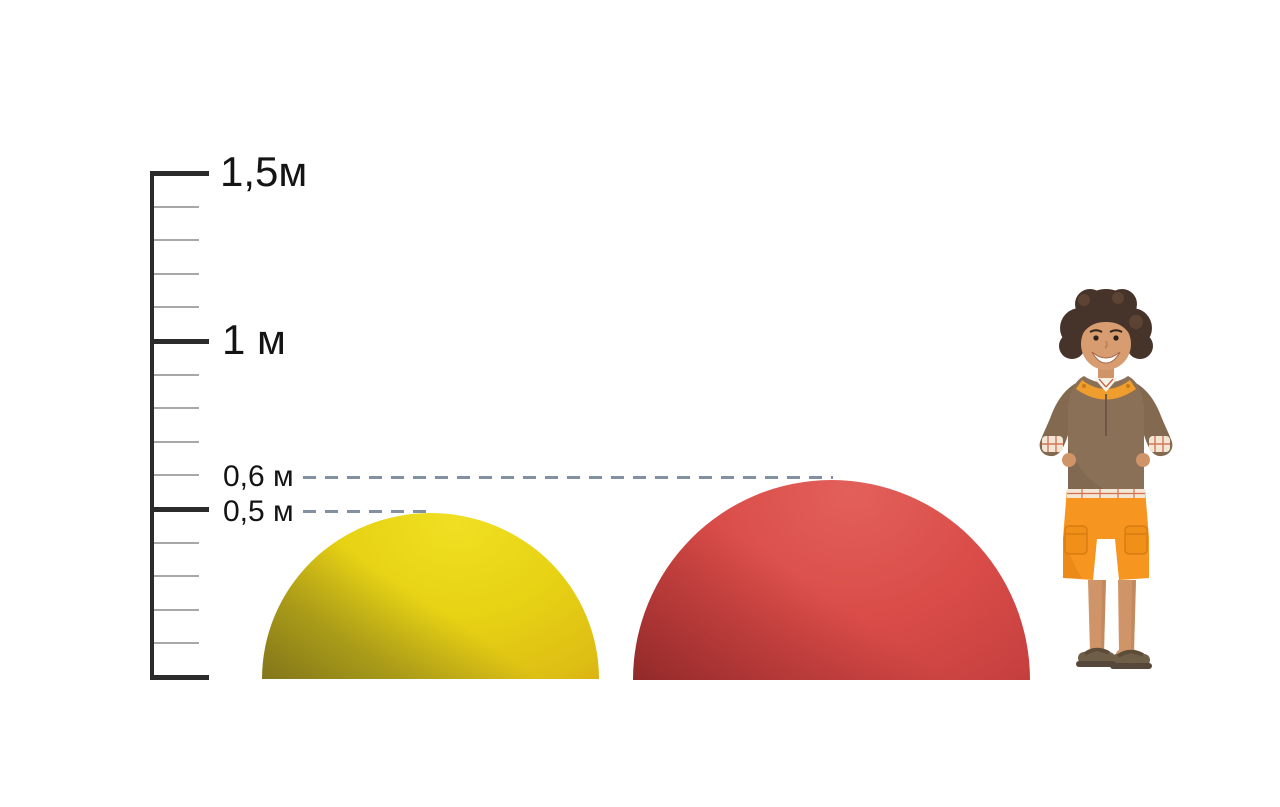 The width and height of the screenshot is (1280, 807). What do you see at coordinates (1116, 338) in the screenshot?
I see `boy-eye-right` at bounding box center [1116, 338].